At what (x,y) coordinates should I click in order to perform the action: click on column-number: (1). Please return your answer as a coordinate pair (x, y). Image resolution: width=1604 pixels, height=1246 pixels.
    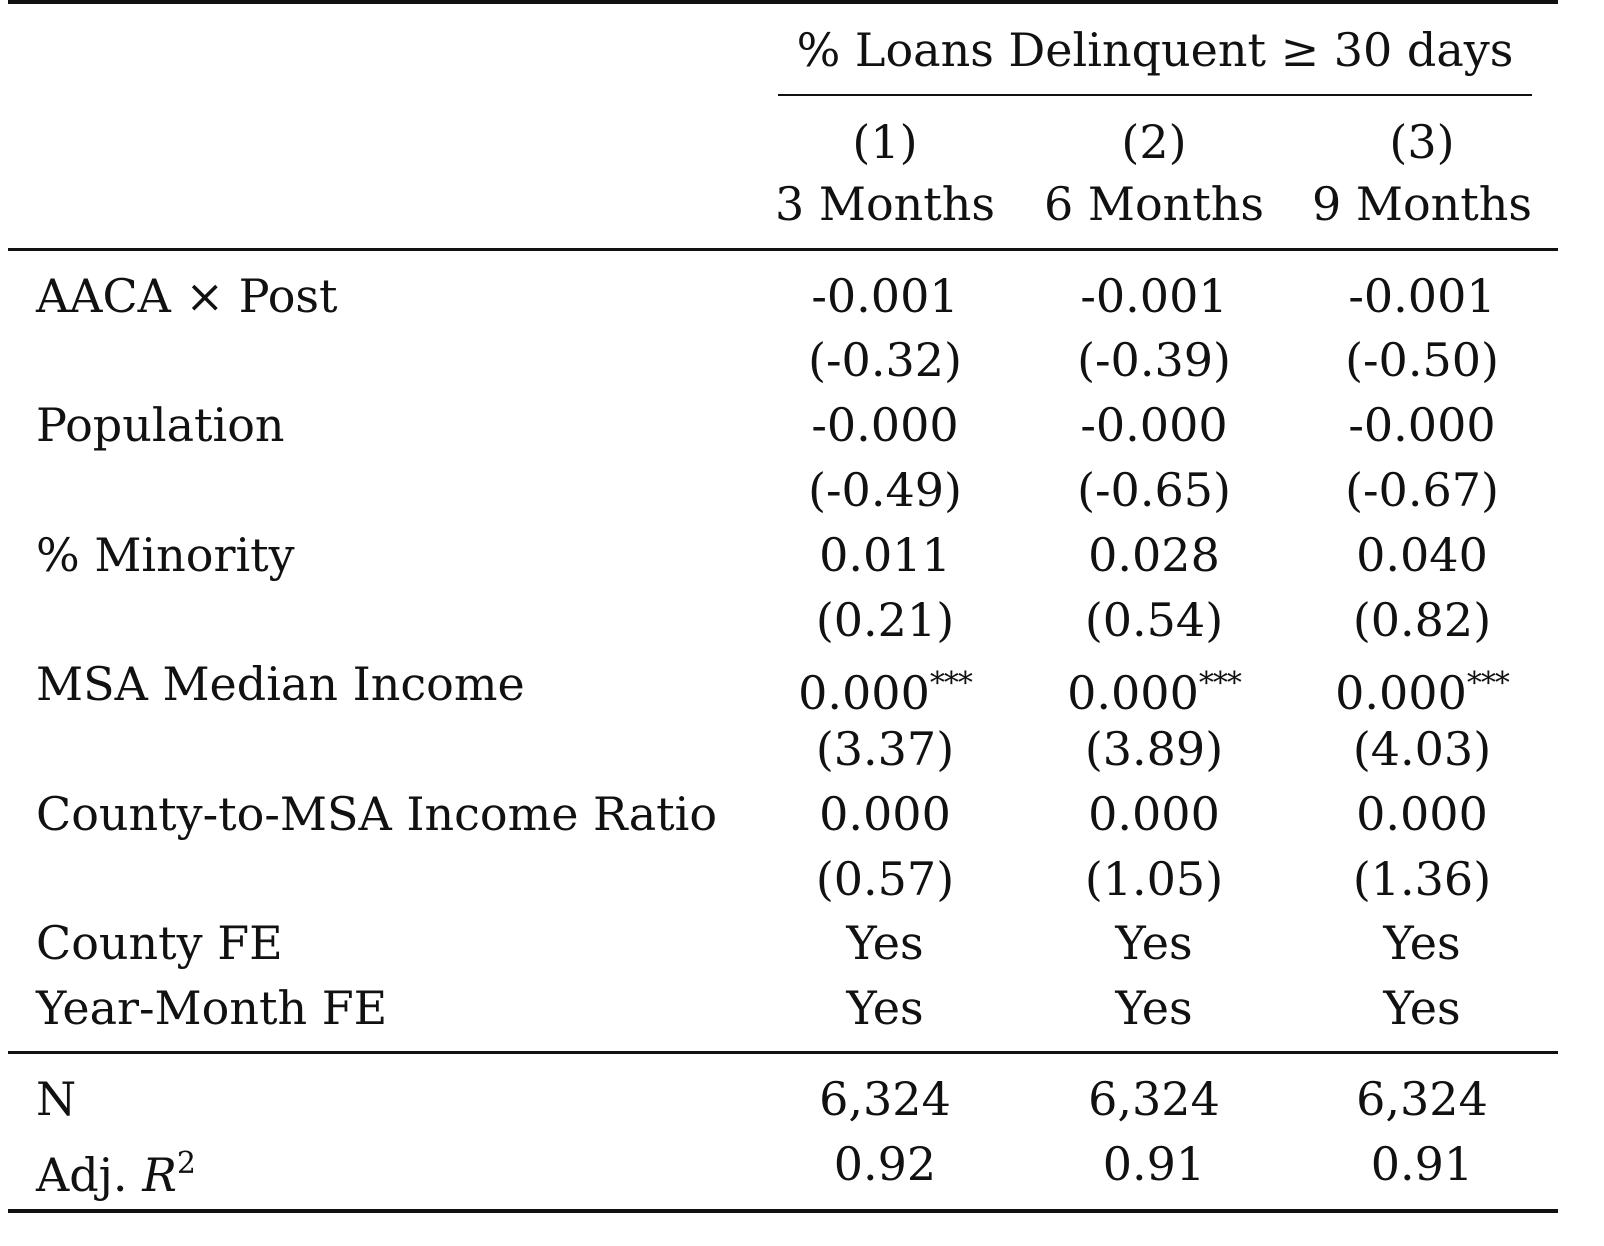
    Looking at the image, I should click on (885, 142).